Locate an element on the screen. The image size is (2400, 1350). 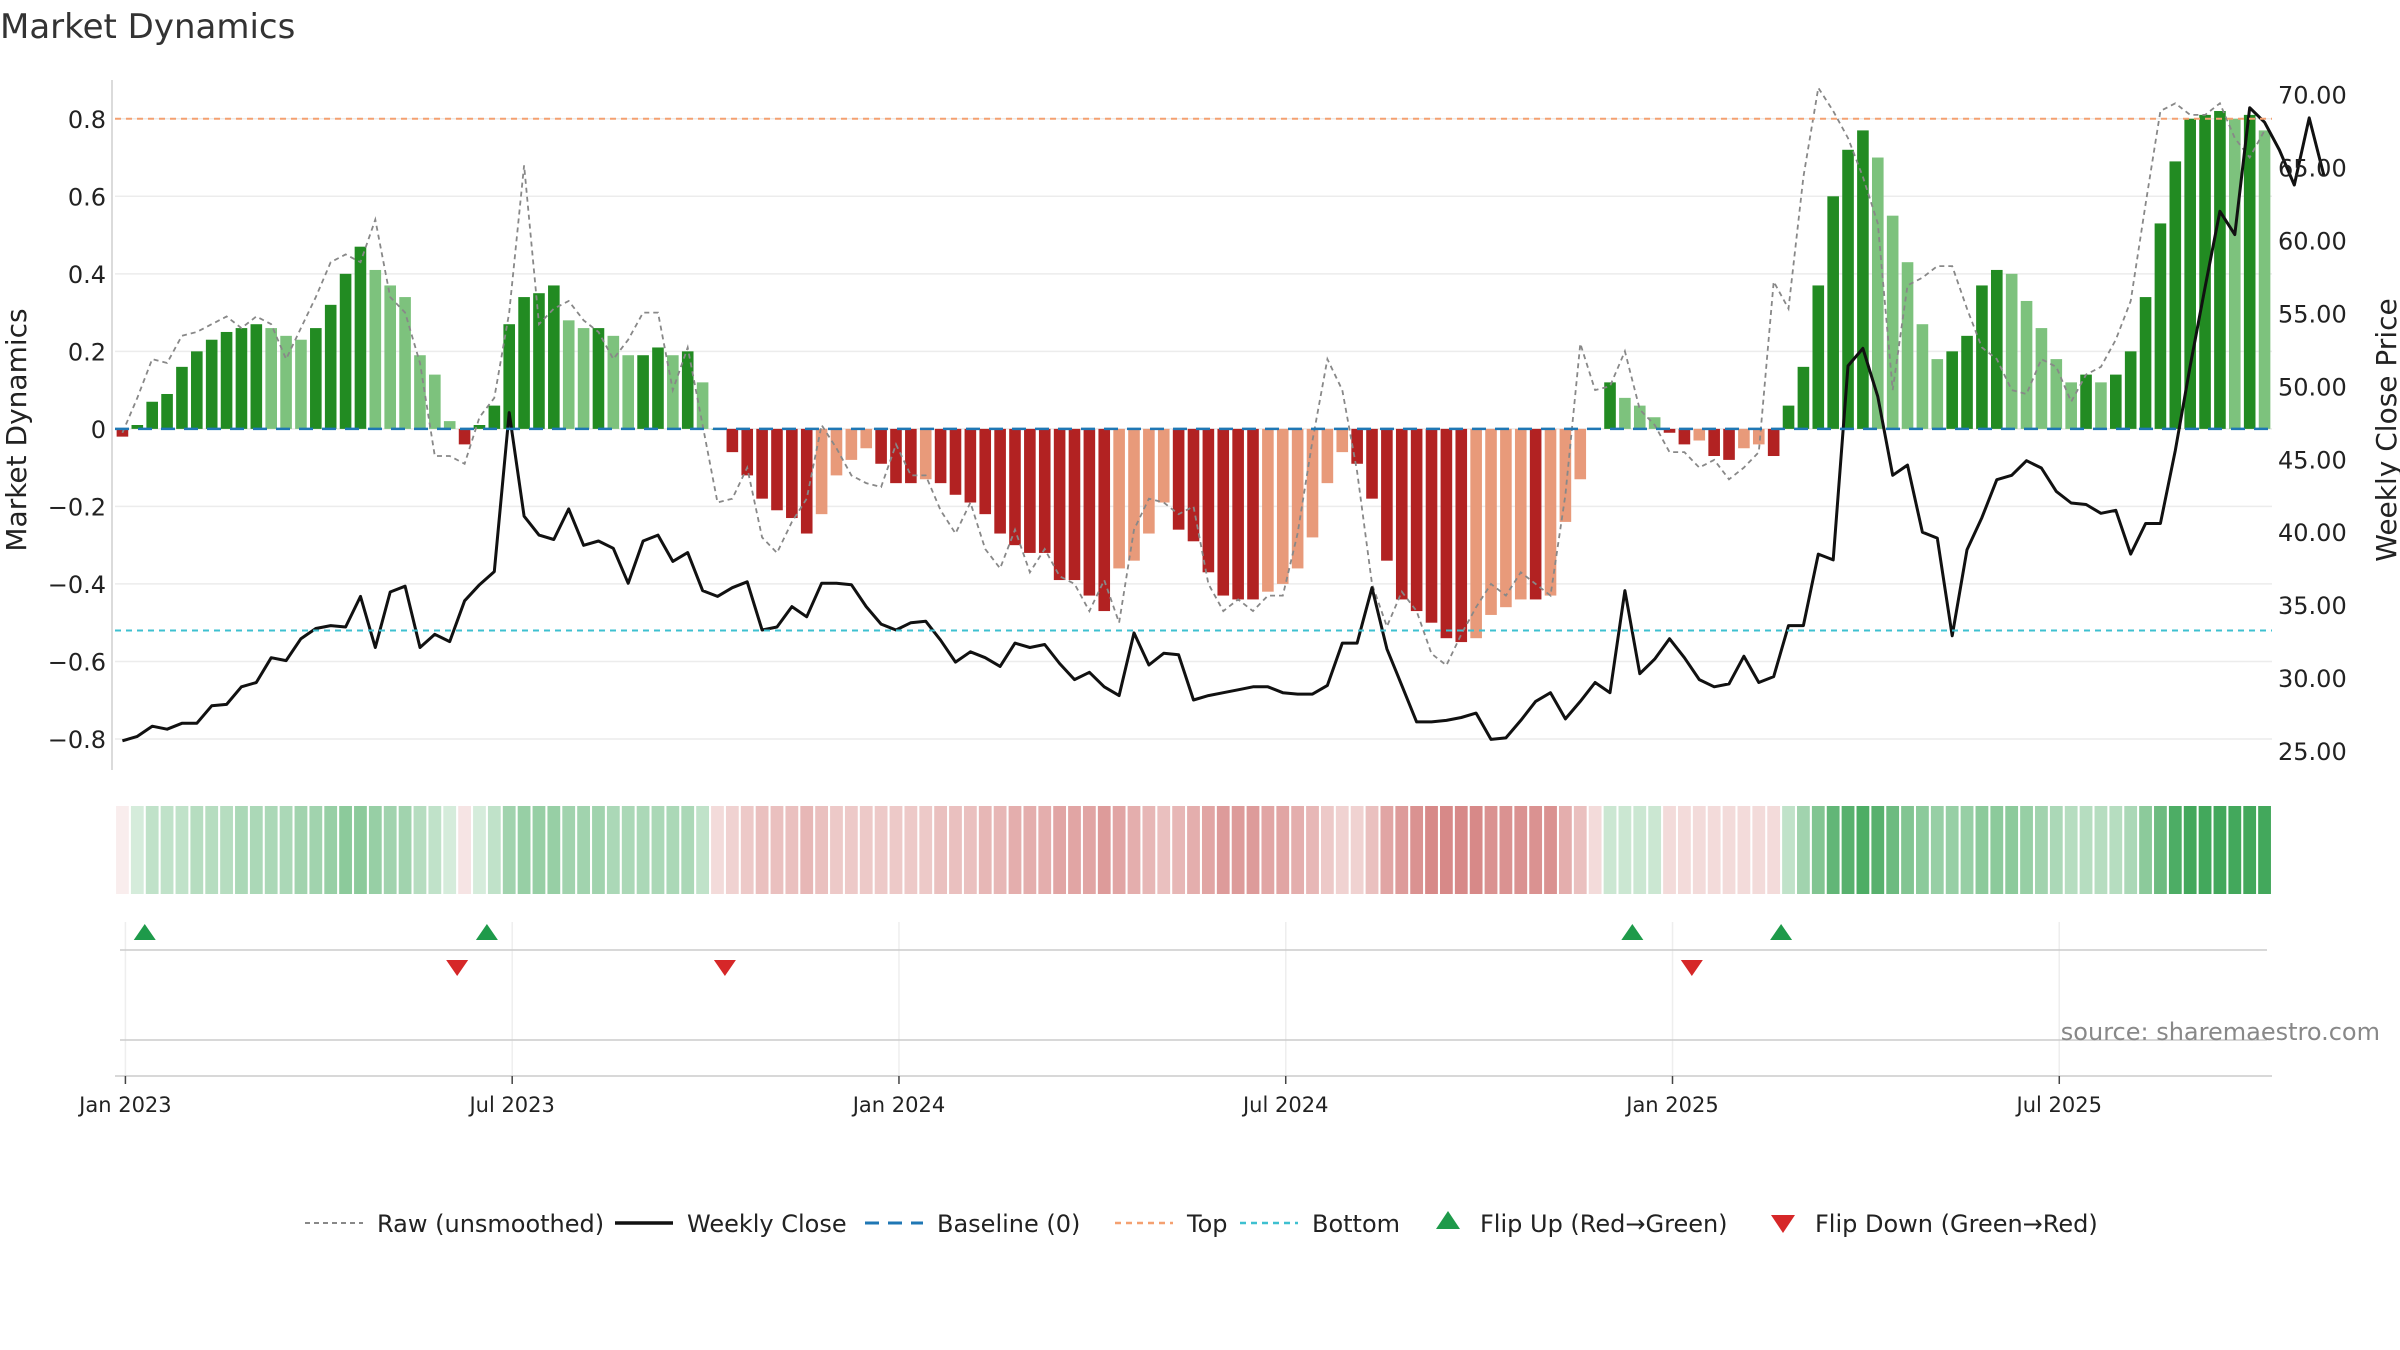
y-left-tick-label: −0.2 is located at coordinates (77, 507).